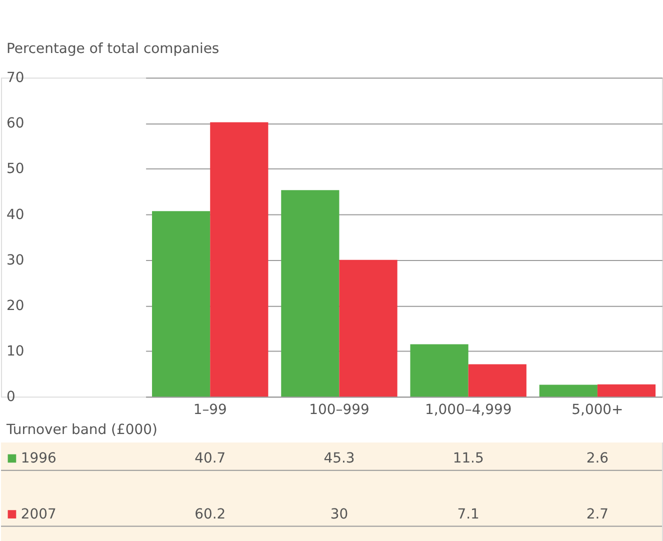 Image resolution: width=663 pixels, height=541 pixels. Describe the element at coordinates (210, 458) in the screenshot. I see `data-label: 40.7` at that location.